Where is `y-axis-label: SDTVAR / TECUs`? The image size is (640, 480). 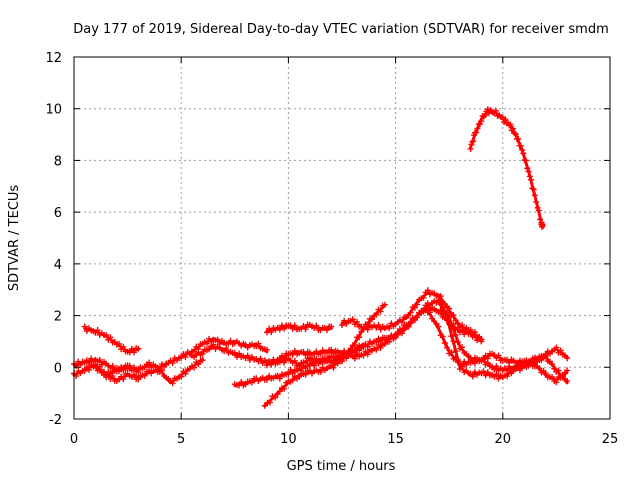 y-axis-label: SDTVAR / TECUs is located at coordinates (14, 238).